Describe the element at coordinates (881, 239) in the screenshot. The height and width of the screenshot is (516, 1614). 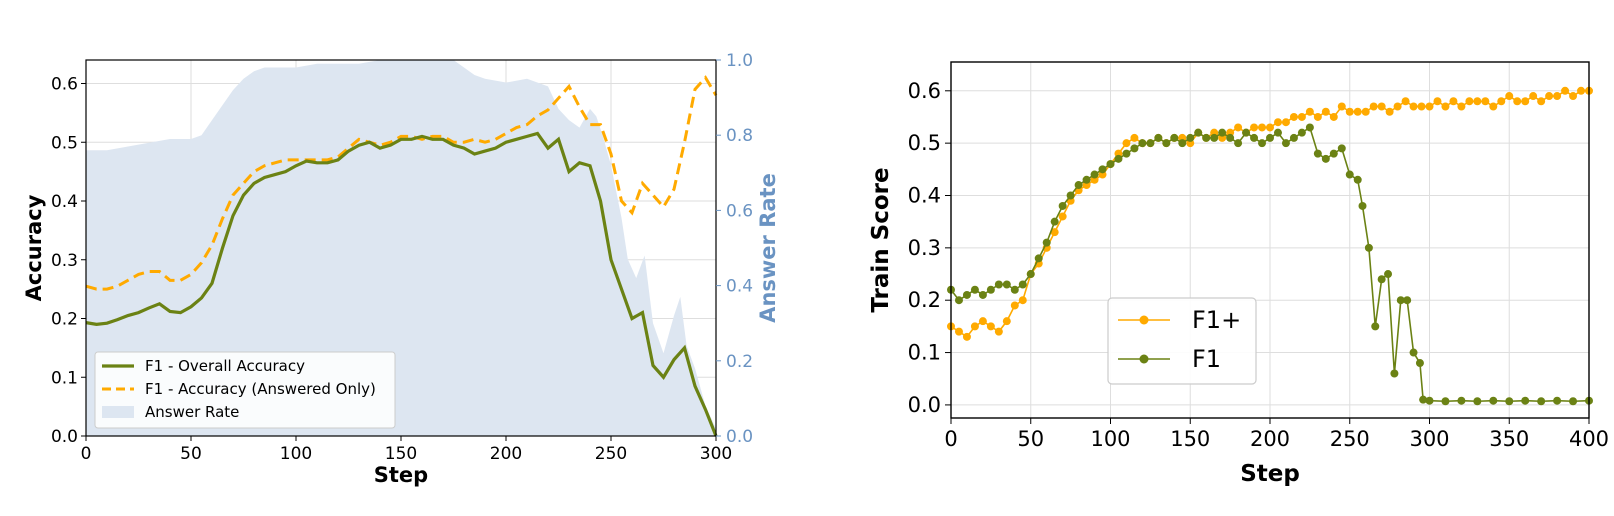
I see `right-y-axis-label: Train Score` at that location.